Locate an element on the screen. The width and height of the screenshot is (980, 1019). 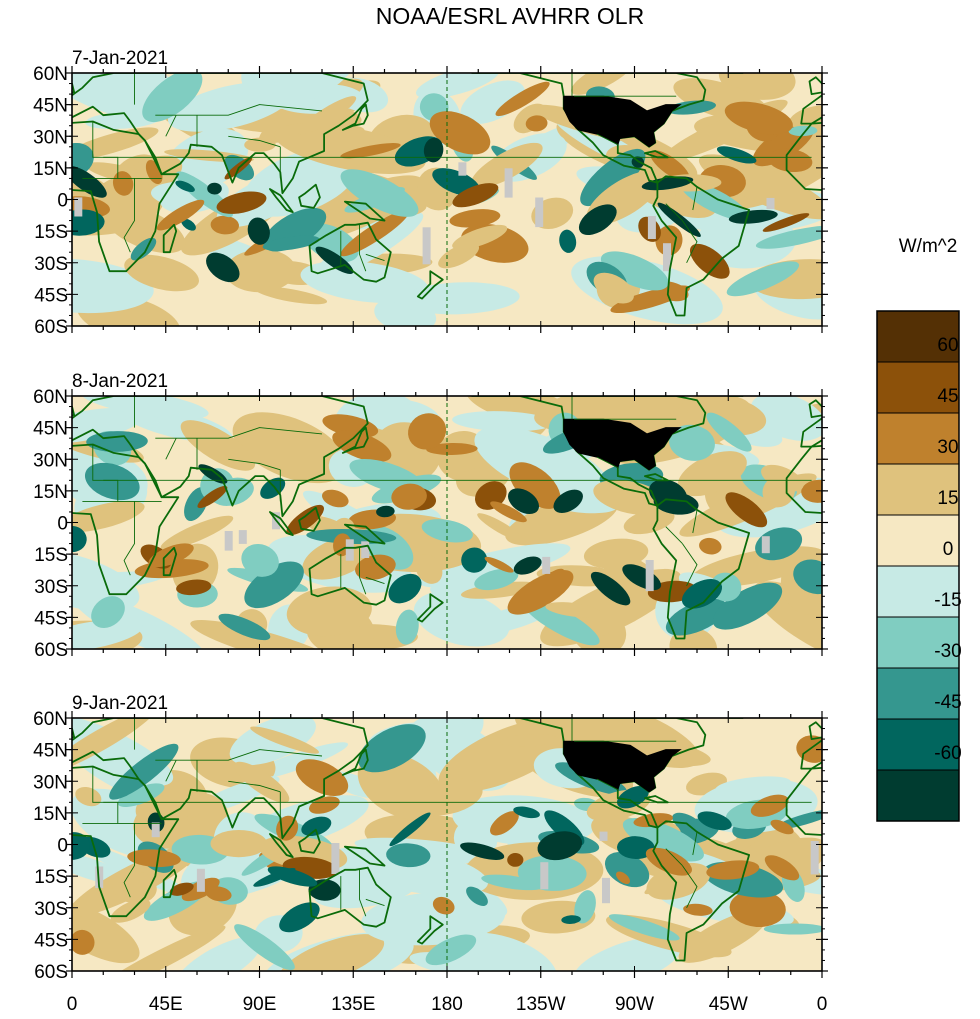
lat-tick-label: 30S is located at coordinates (51, 264).